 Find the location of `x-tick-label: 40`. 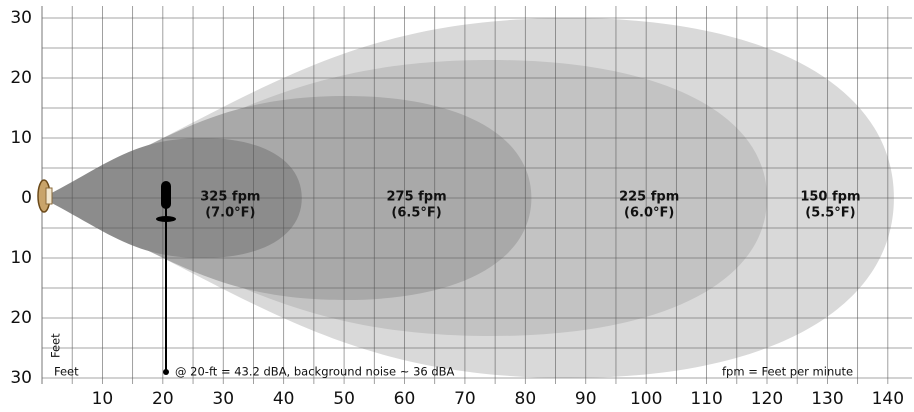

x-tick-label: 40 is located at coordinates (284, 399).